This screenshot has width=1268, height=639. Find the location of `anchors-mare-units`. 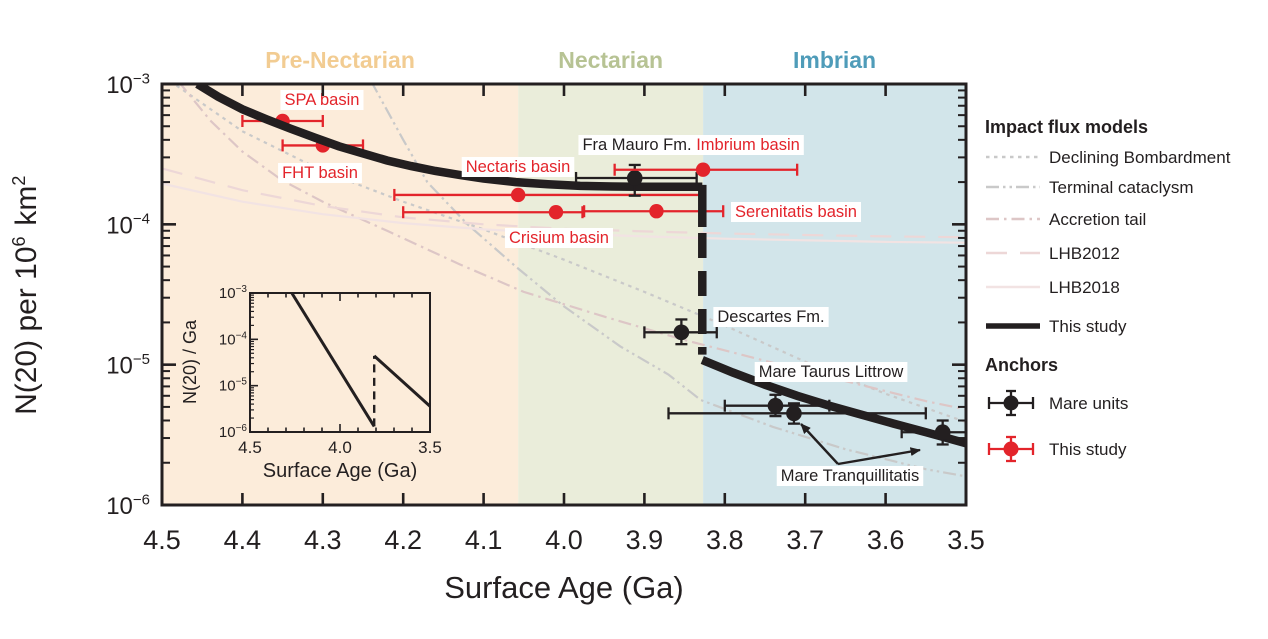

anchors-mare-units is located at coordinates (769, 304).